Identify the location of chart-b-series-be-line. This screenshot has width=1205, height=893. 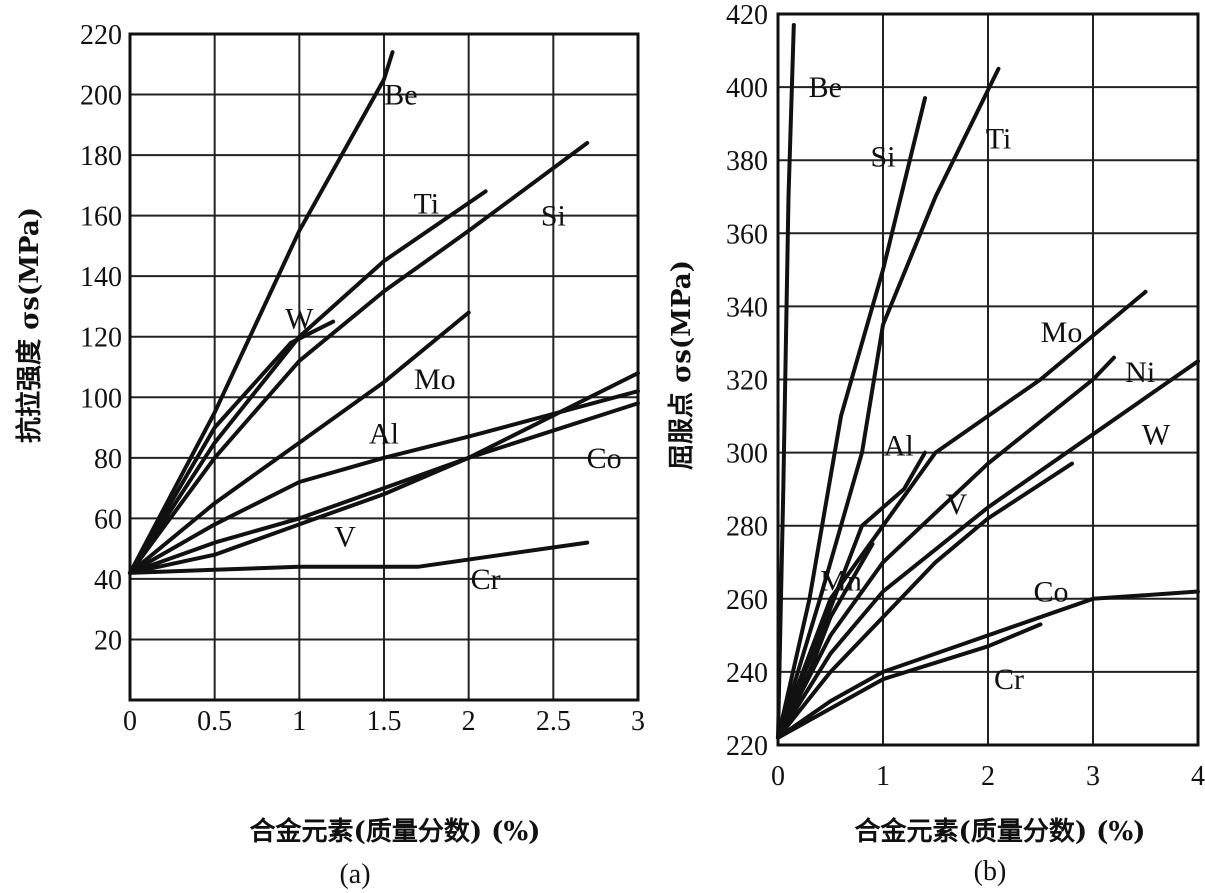
(786, 381).